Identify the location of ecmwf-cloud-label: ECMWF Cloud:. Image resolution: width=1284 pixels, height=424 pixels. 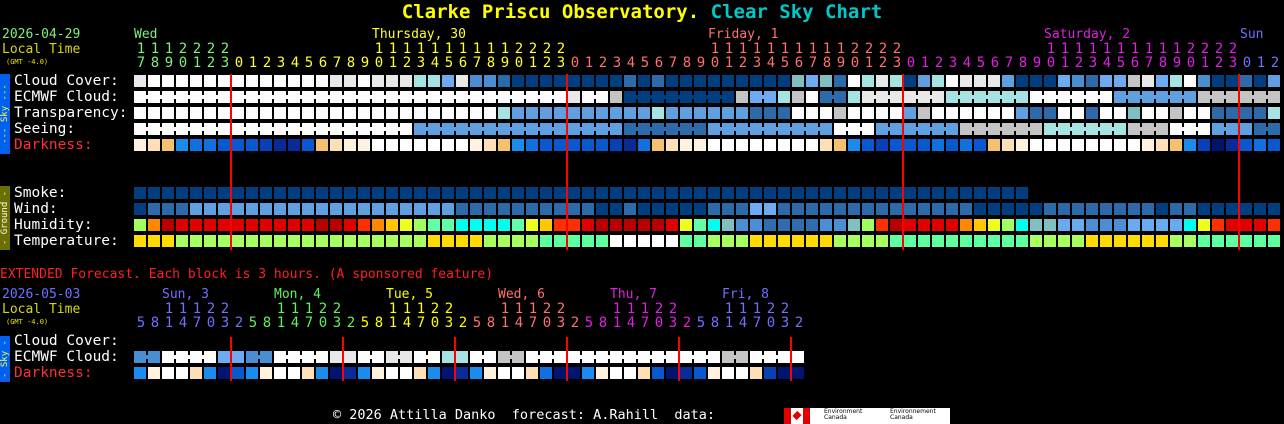
(66, 97).